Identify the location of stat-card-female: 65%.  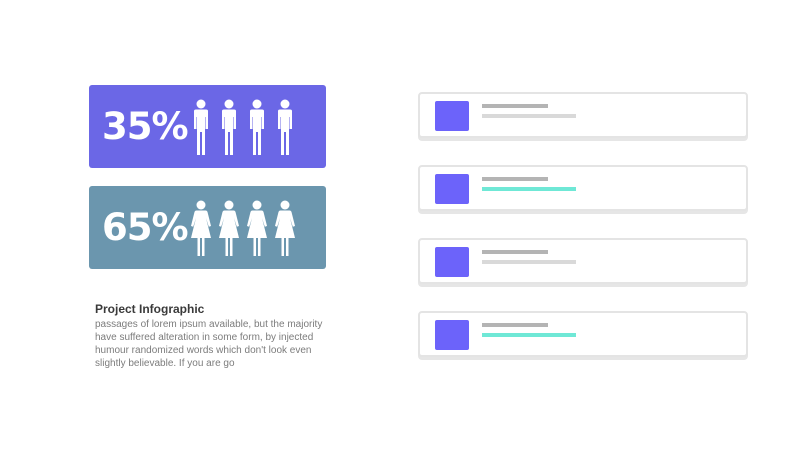
(207, 227).